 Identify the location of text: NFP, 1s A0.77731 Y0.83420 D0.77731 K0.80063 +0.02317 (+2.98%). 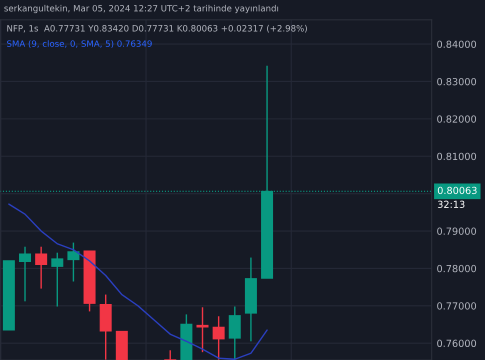
(157, 28).